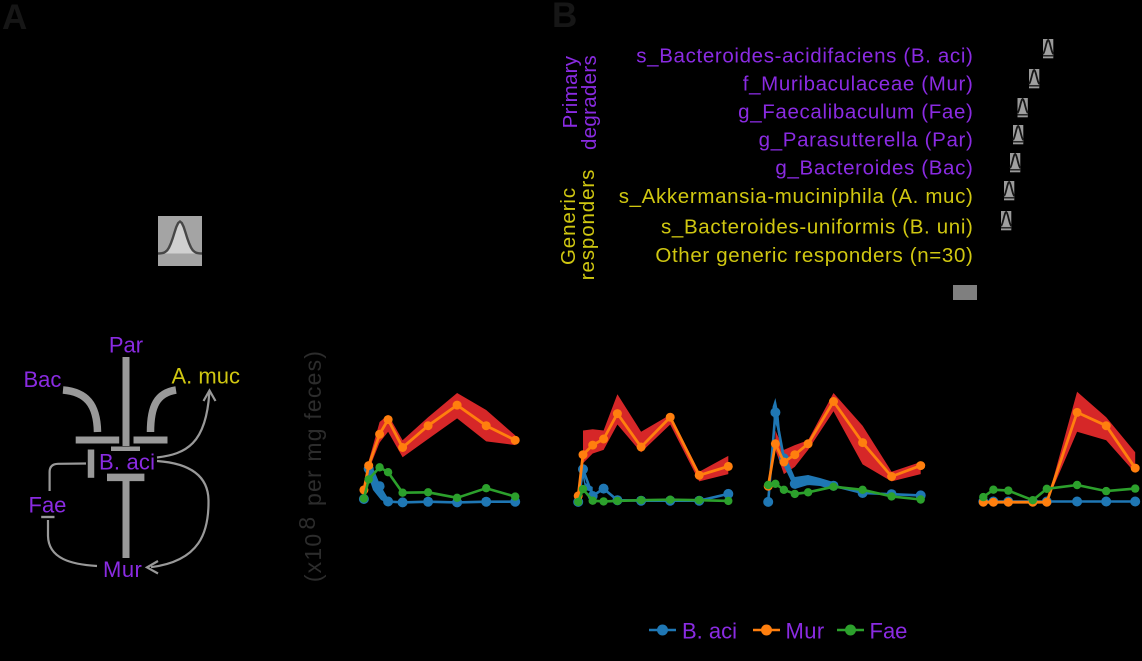 This screenshot has height=661, width=1142. I want to click on svg-text: responders, so click(587, 225).